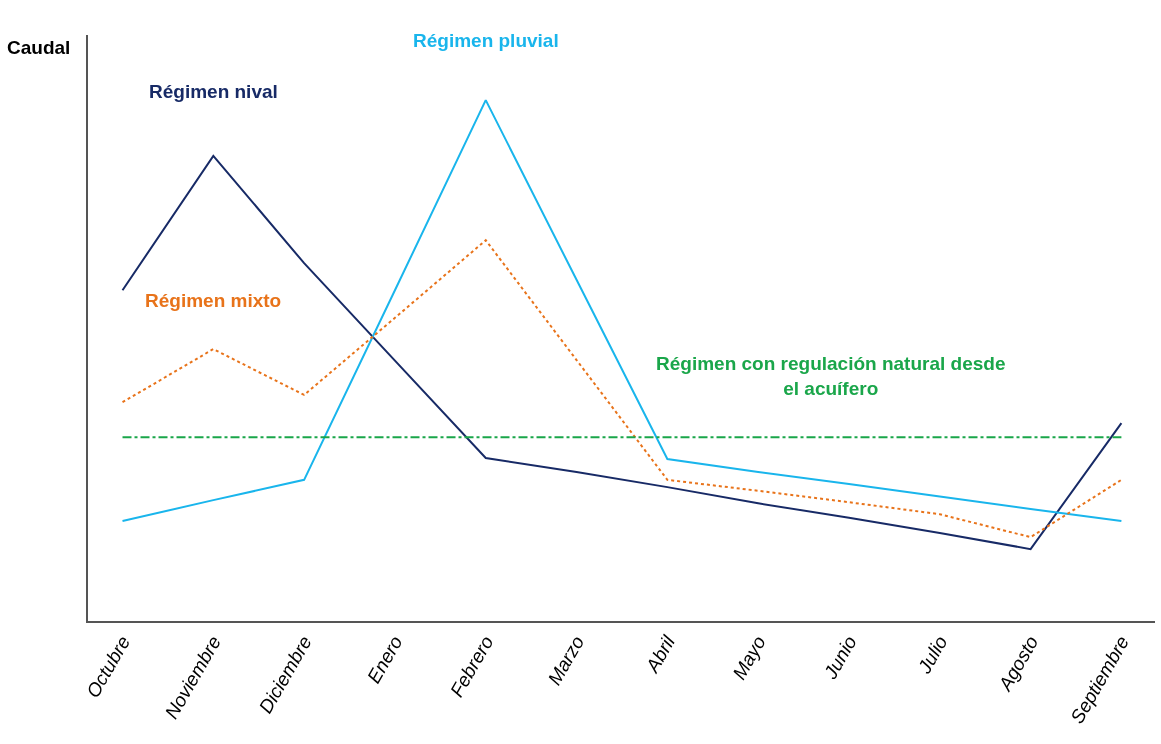 The height and width of the screenshot is (744, 1161). I want to click on text: Régimen con regulación natural desde el acuífero, so click(831, 376).